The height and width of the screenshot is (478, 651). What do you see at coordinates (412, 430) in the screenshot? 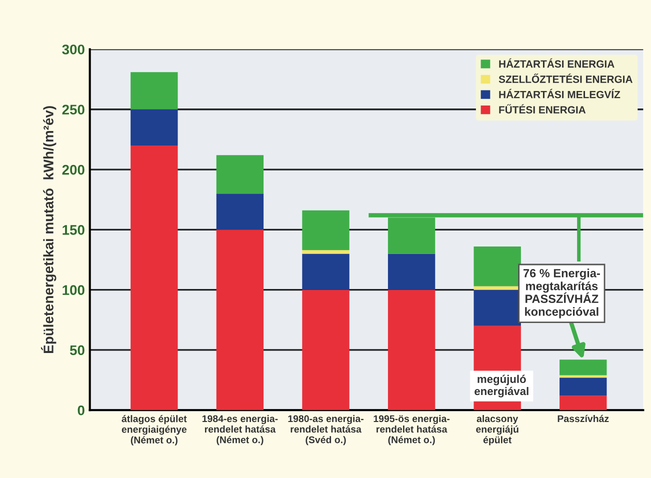
I see `x-tick-label: 1995-ös energia- rendelet hatása (Német o.)` at bounding box center [412, 430].